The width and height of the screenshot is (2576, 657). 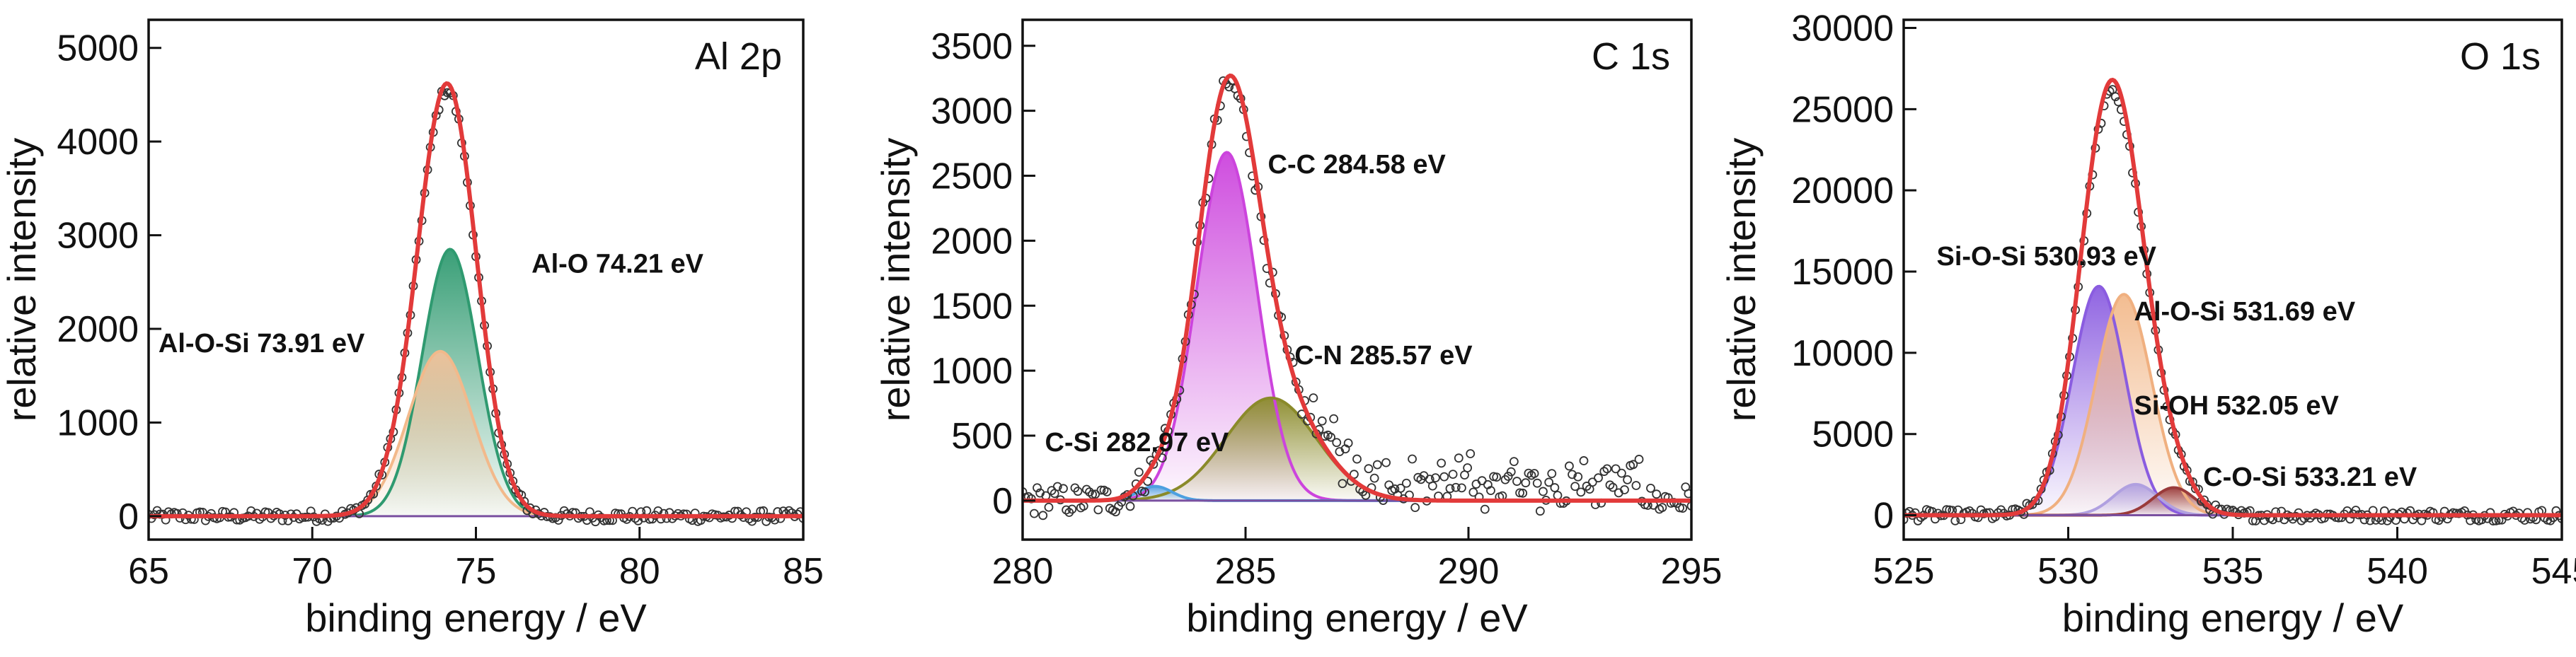 I want to click on o1s-x-tick-label: 540, so click(x=2398, y=571).